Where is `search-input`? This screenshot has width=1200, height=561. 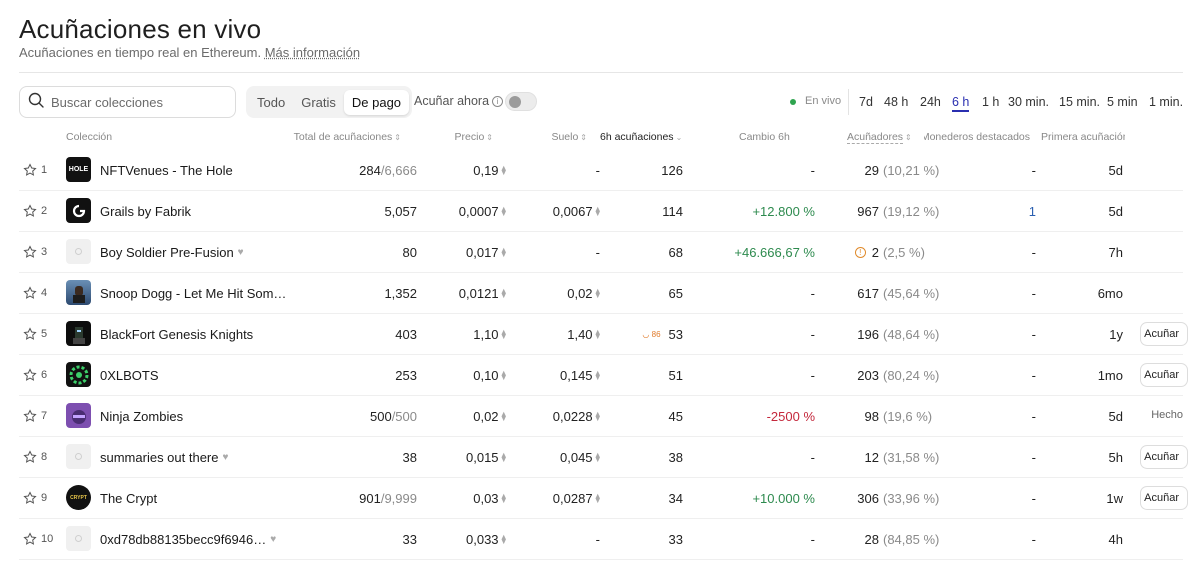 search-input is located at coordinates (141, 102).